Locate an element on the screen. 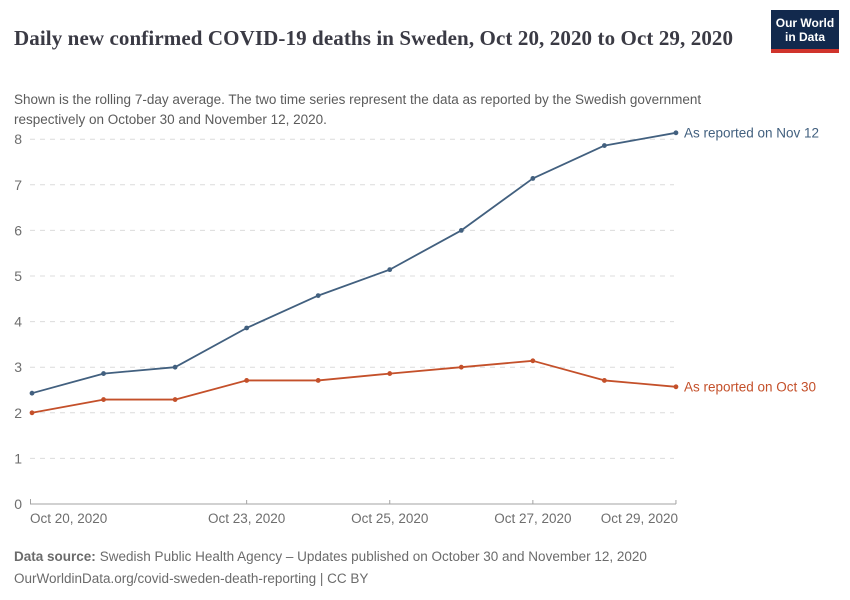 The height and width of the screenshot is (600, 850). x-tick-label-3: Oct 23, 2020 is located at coordinates (246, 518).